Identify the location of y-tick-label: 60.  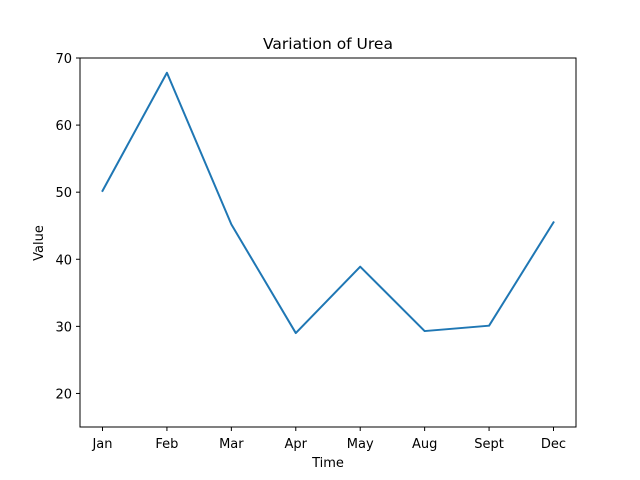
(63, 126).